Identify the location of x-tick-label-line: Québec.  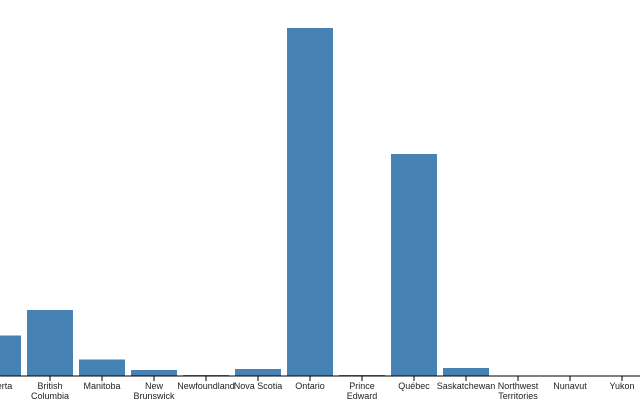
(414, 386).